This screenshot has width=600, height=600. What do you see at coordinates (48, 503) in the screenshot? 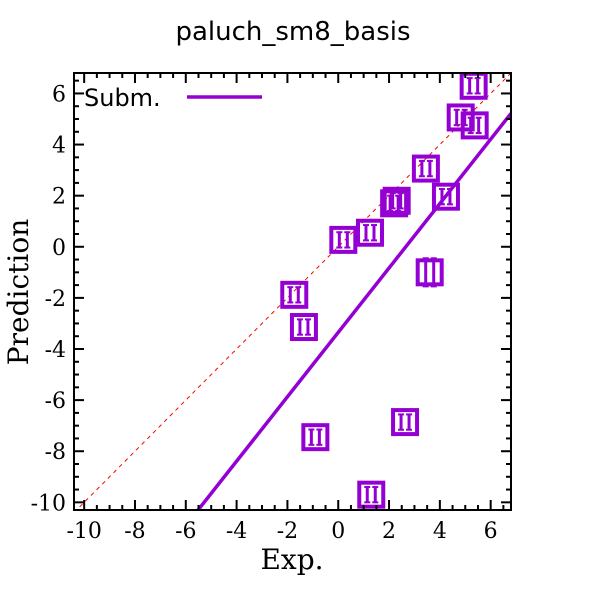
I see `y-tick-label: -10` at bounding box center [48, 503].